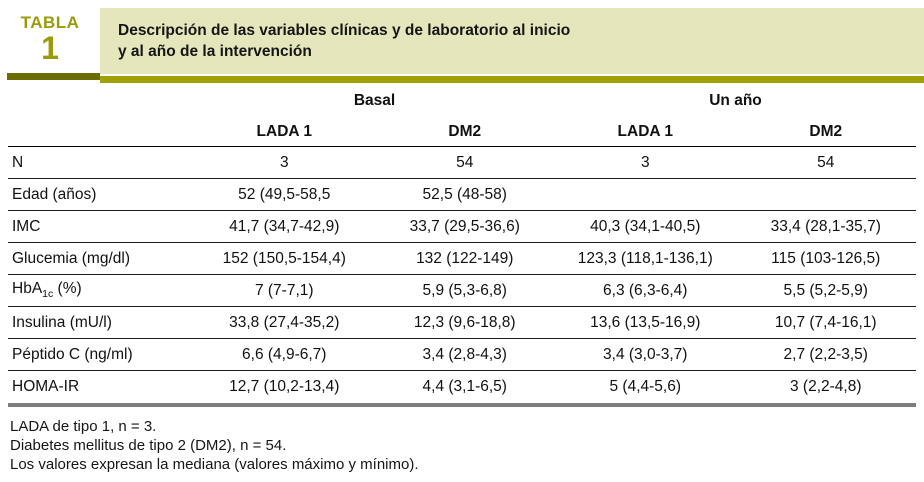  What do you see at coordinates (284, 258) in the screenshot?
I see `row-value: 152 (150,5-154,4)` at bounding box center [284, 258].